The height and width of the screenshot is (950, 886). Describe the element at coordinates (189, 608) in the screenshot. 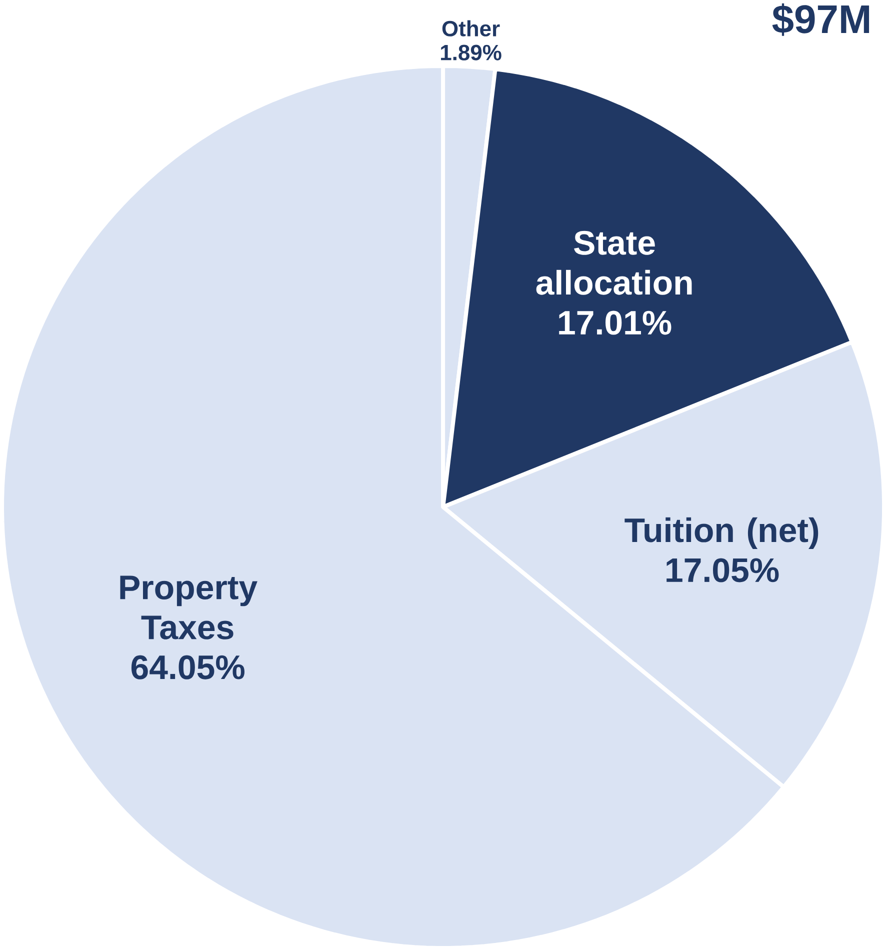

I see `slice-label: Property Taxes` at that location.